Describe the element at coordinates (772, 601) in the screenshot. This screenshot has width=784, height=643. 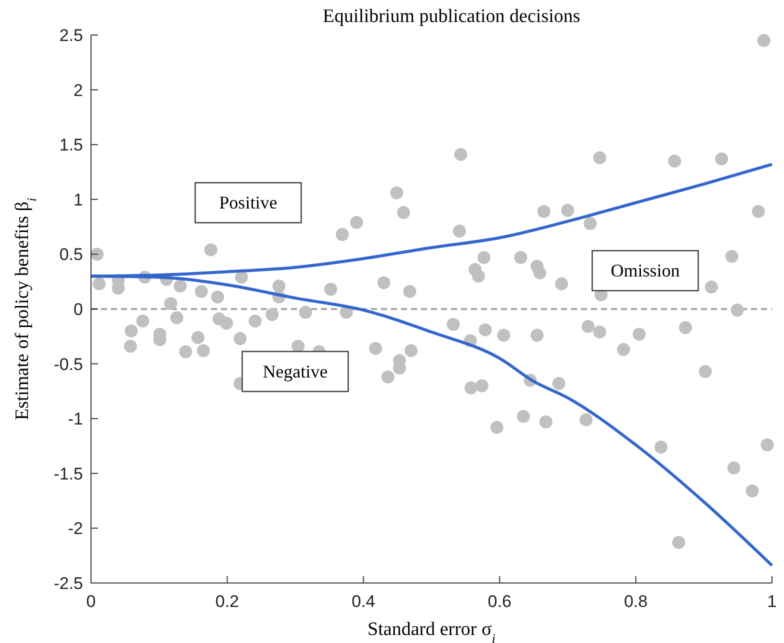
I see `x-tick-label: 1` at that location.